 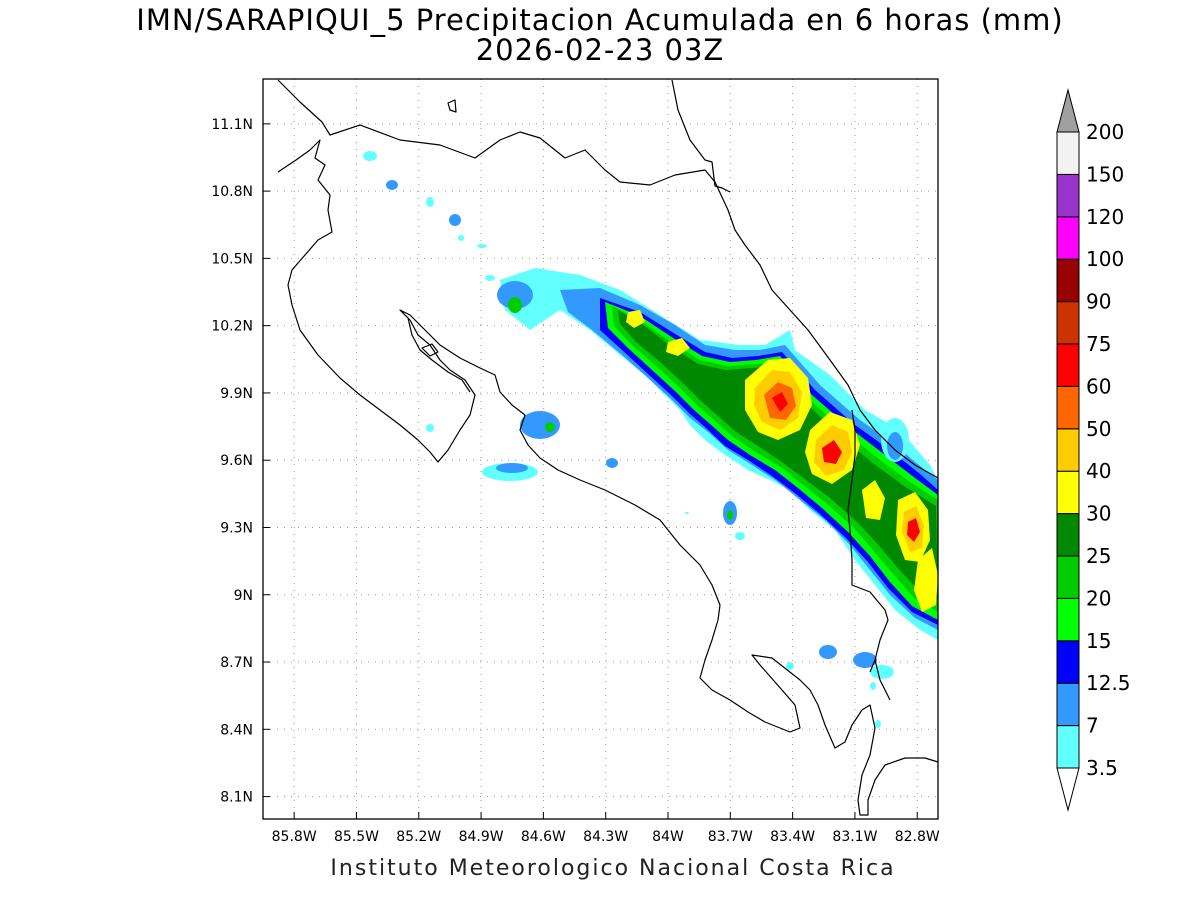 What do you see at coordinates (1098, 641) in the screenshot?
I see `legend-label: 15` at bounding box center [1098, 641].